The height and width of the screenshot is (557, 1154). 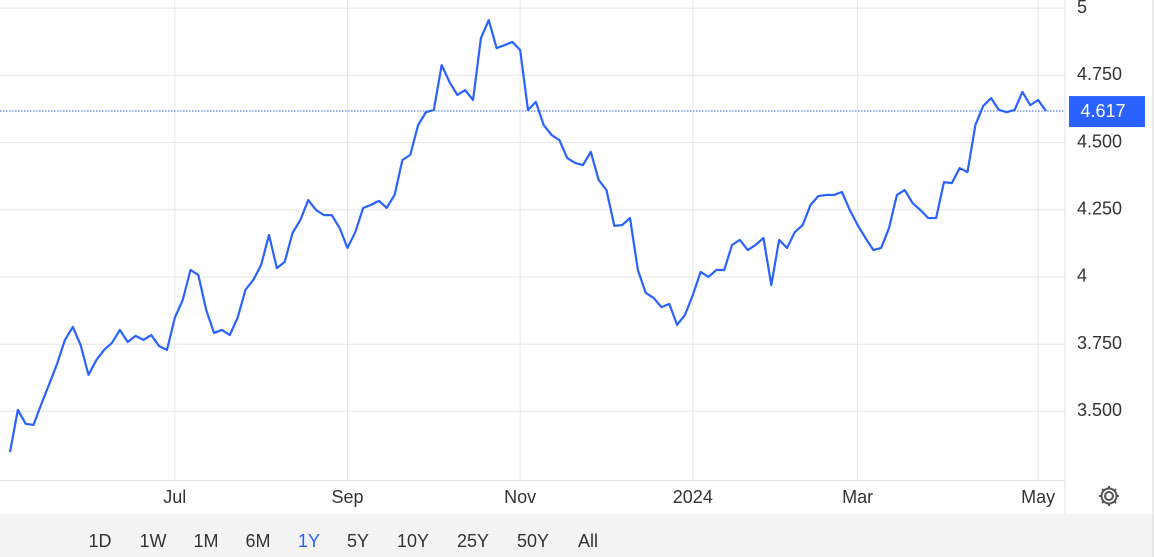 What do you see at coordinates (1082, 276) in the screenshot?
I see `y-tick-label: 4` at bounding box center [1082, 276].